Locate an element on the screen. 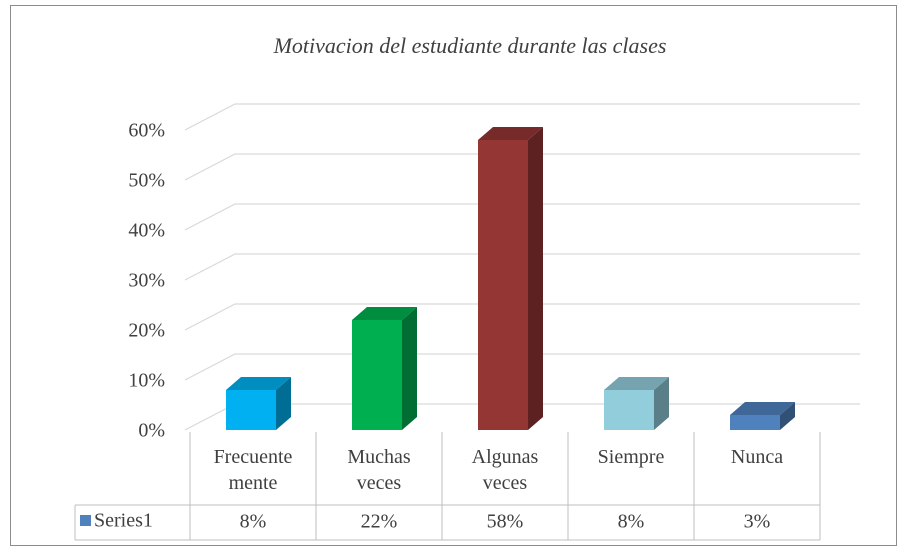 The height and width of the screenshot is (549, 907). x-tick-label: Siempre is located at coordinates (631, 457).